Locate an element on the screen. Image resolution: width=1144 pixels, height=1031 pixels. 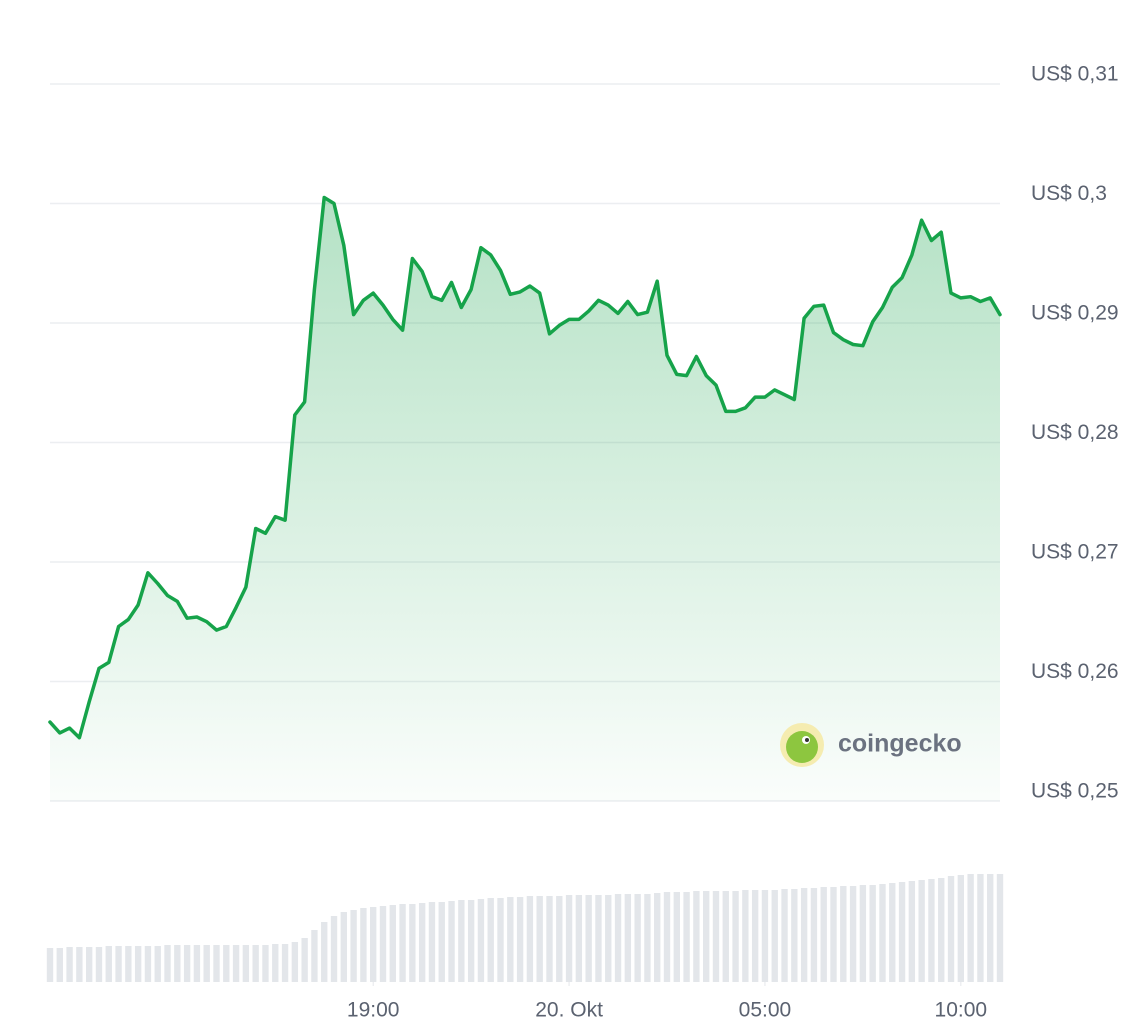
x-tick-label: 05:00 is located at coordinates (765, 1010).